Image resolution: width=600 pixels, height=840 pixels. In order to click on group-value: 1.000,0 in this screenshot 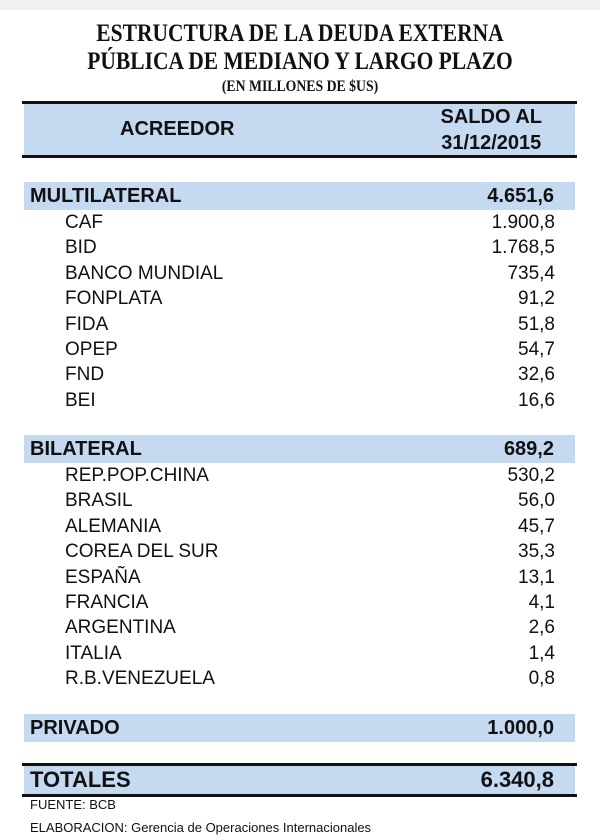, I will do `click(520, 728)`.